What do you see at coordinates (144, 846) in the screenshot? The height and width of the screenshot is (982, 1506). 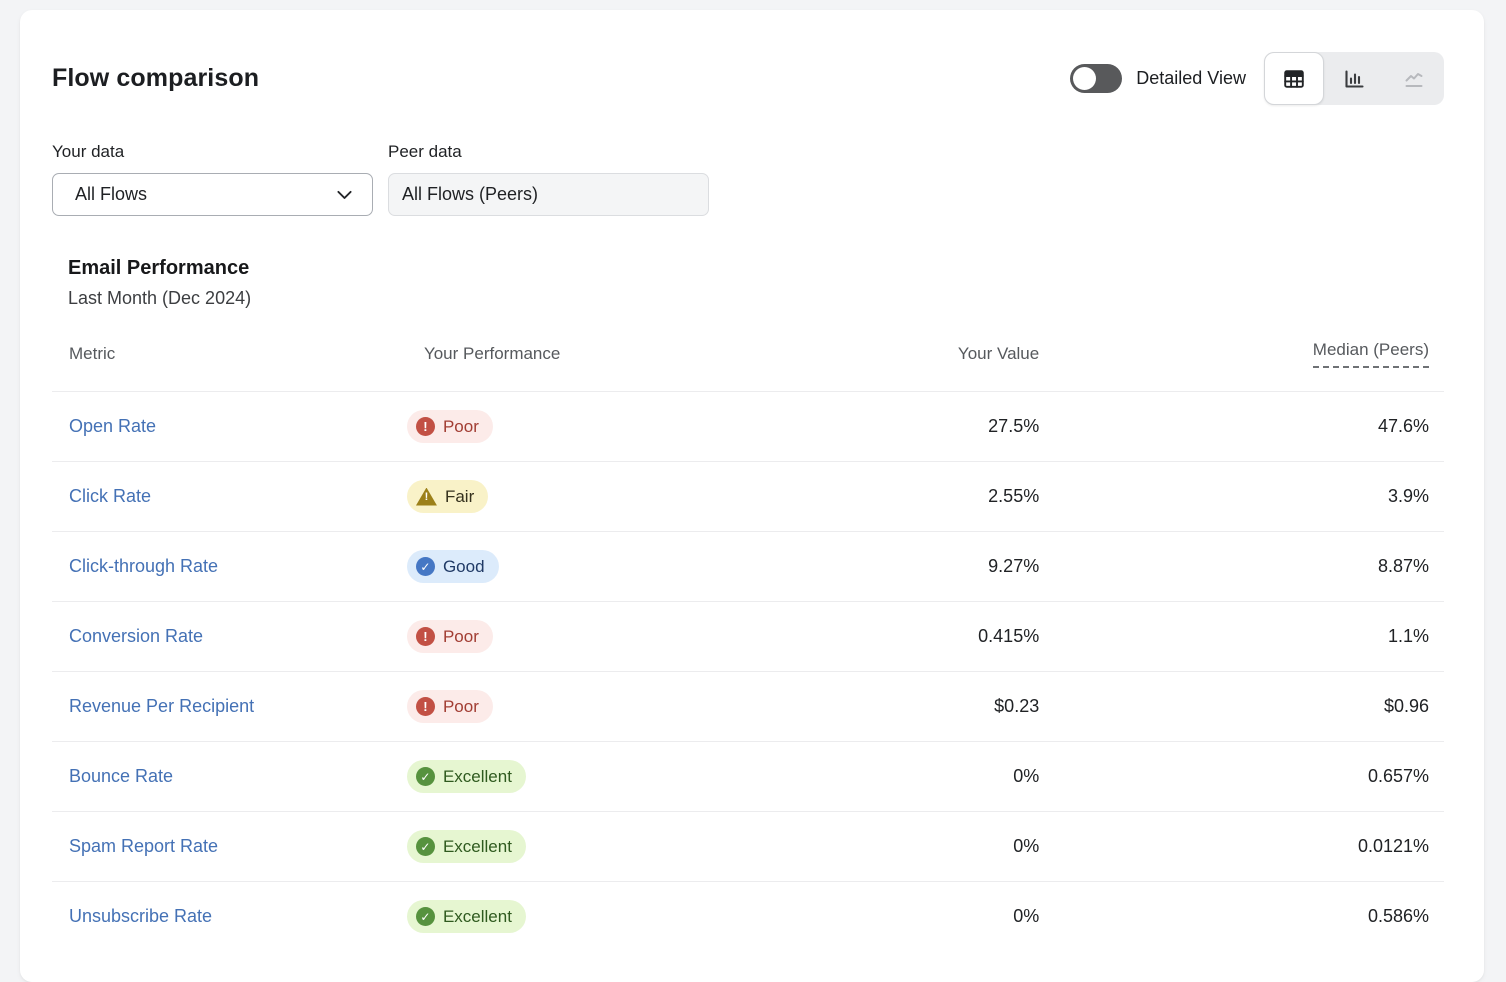 I see `metric-link: Spam Report Rate` at bounding box center [144, 846].